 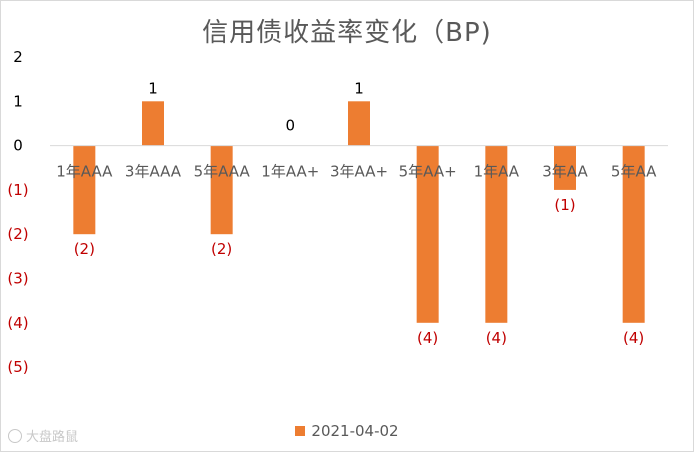 I want to click on legend-label: 2021-04-02, so click(x=355, y=431).